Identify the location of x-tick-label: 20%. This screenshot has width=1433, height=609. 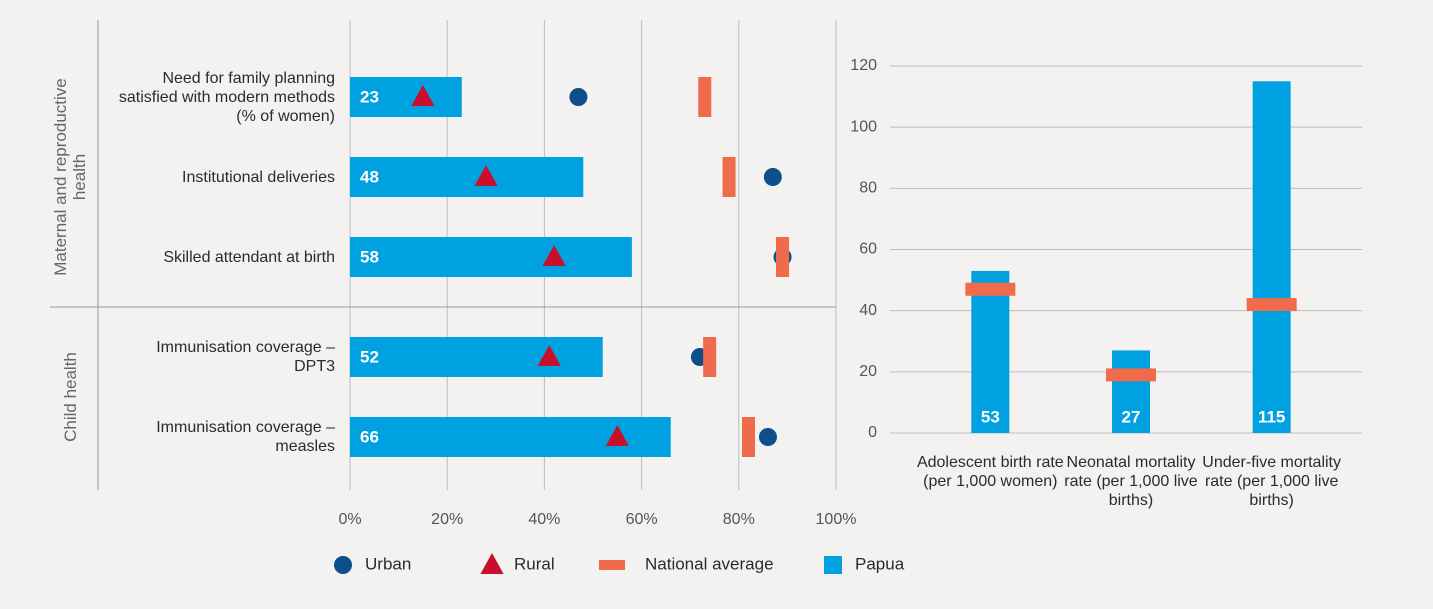
(447, 519).